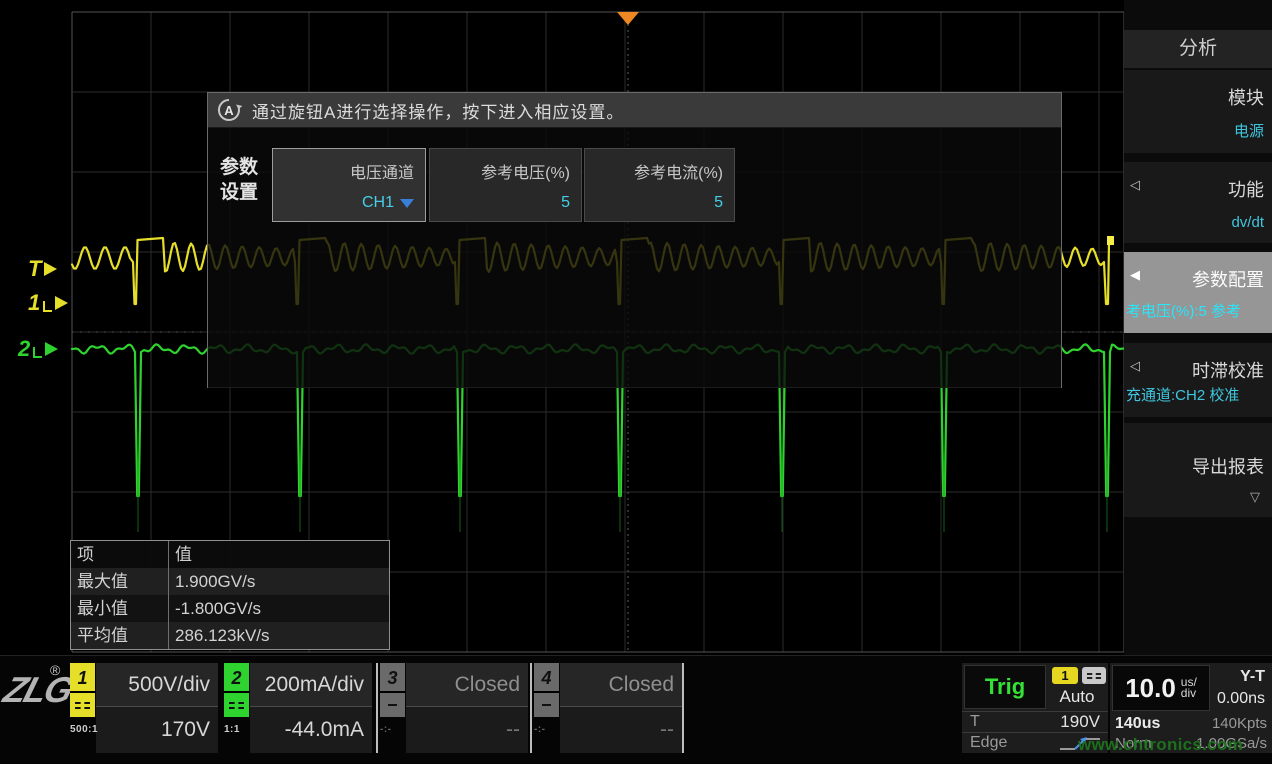  Describe the element at coordinates (1135, 275) in the screenshot. I see `chevron-left-filled-icon: ◀` at that location.